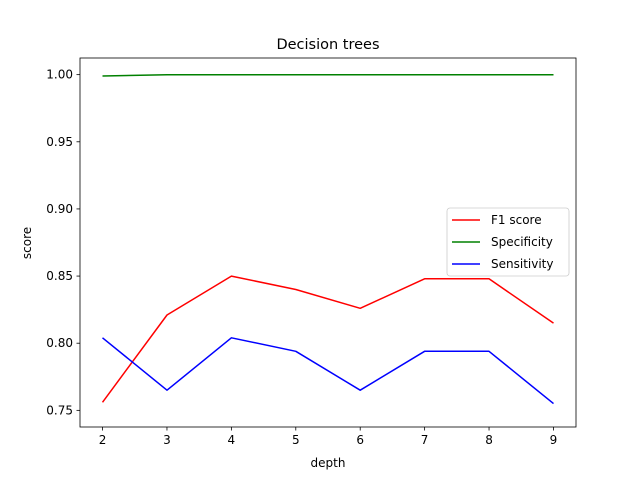  What do you see at coordinates (328, 75) in the screenshot?
I see `series-line-specificity` at bounding box center [328, 75].